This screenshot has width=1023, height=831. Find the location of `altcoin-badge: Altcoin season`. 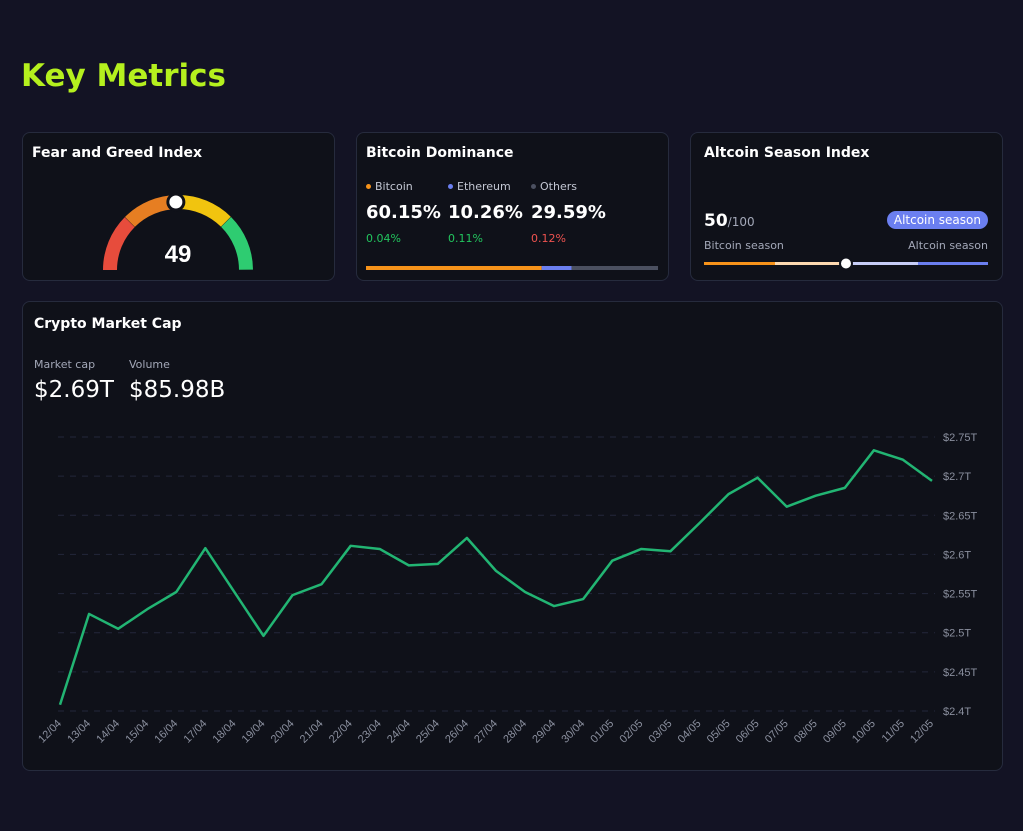

altcoin-badge: Altcoin season is located at coordinates (937, 220).